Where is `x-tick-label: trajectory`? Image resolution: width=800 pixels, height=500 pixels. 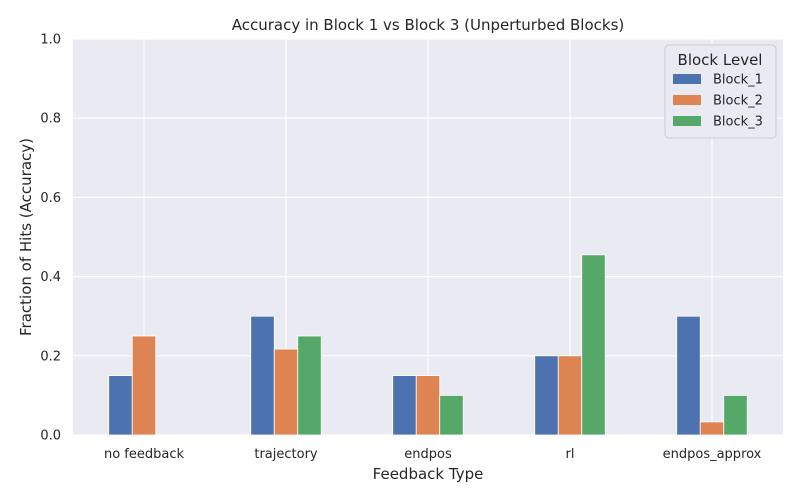 x-tick-label: trajectory is located at coordinates (286, 454).